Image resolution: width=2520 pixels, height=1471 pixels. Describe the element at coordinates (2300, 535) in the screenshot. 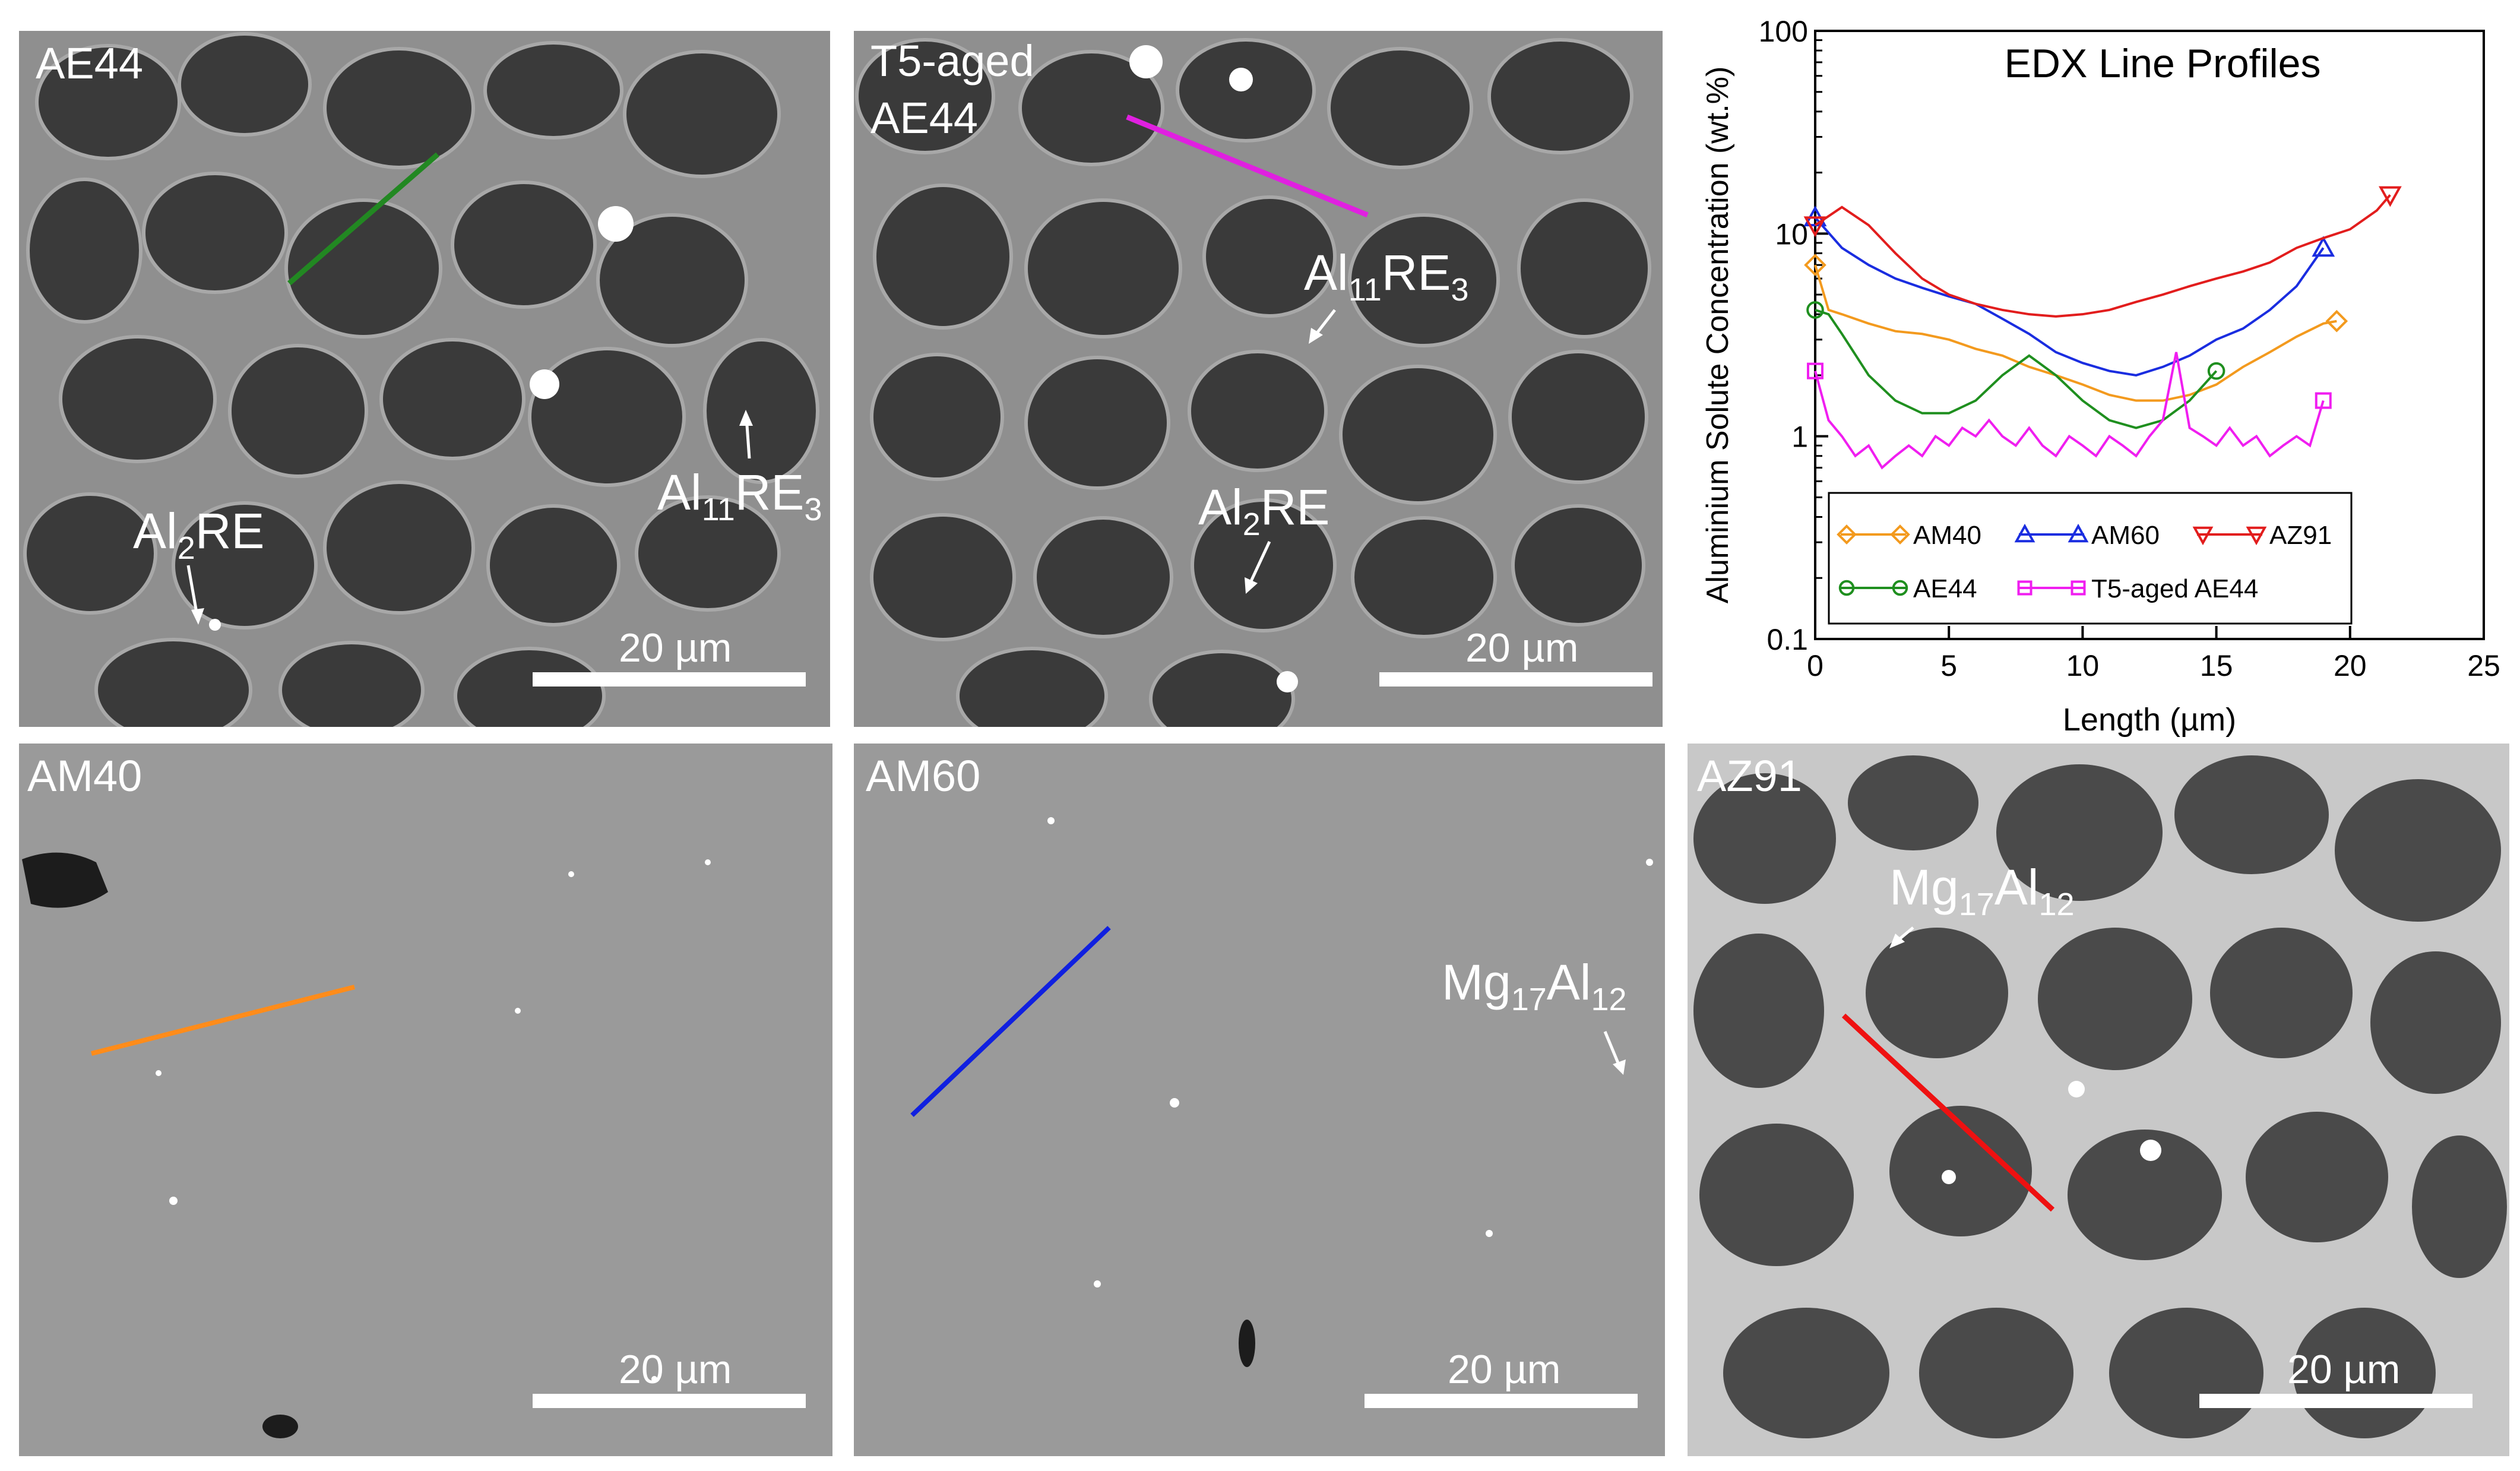

I see `legend-label: AZ91` at that location.